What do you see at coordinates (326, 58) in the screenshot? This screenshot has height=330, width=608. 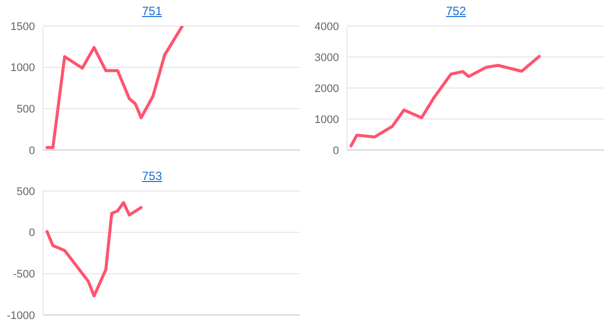 I see `y-tick-label: 3000` at bounding box center [326, 58].